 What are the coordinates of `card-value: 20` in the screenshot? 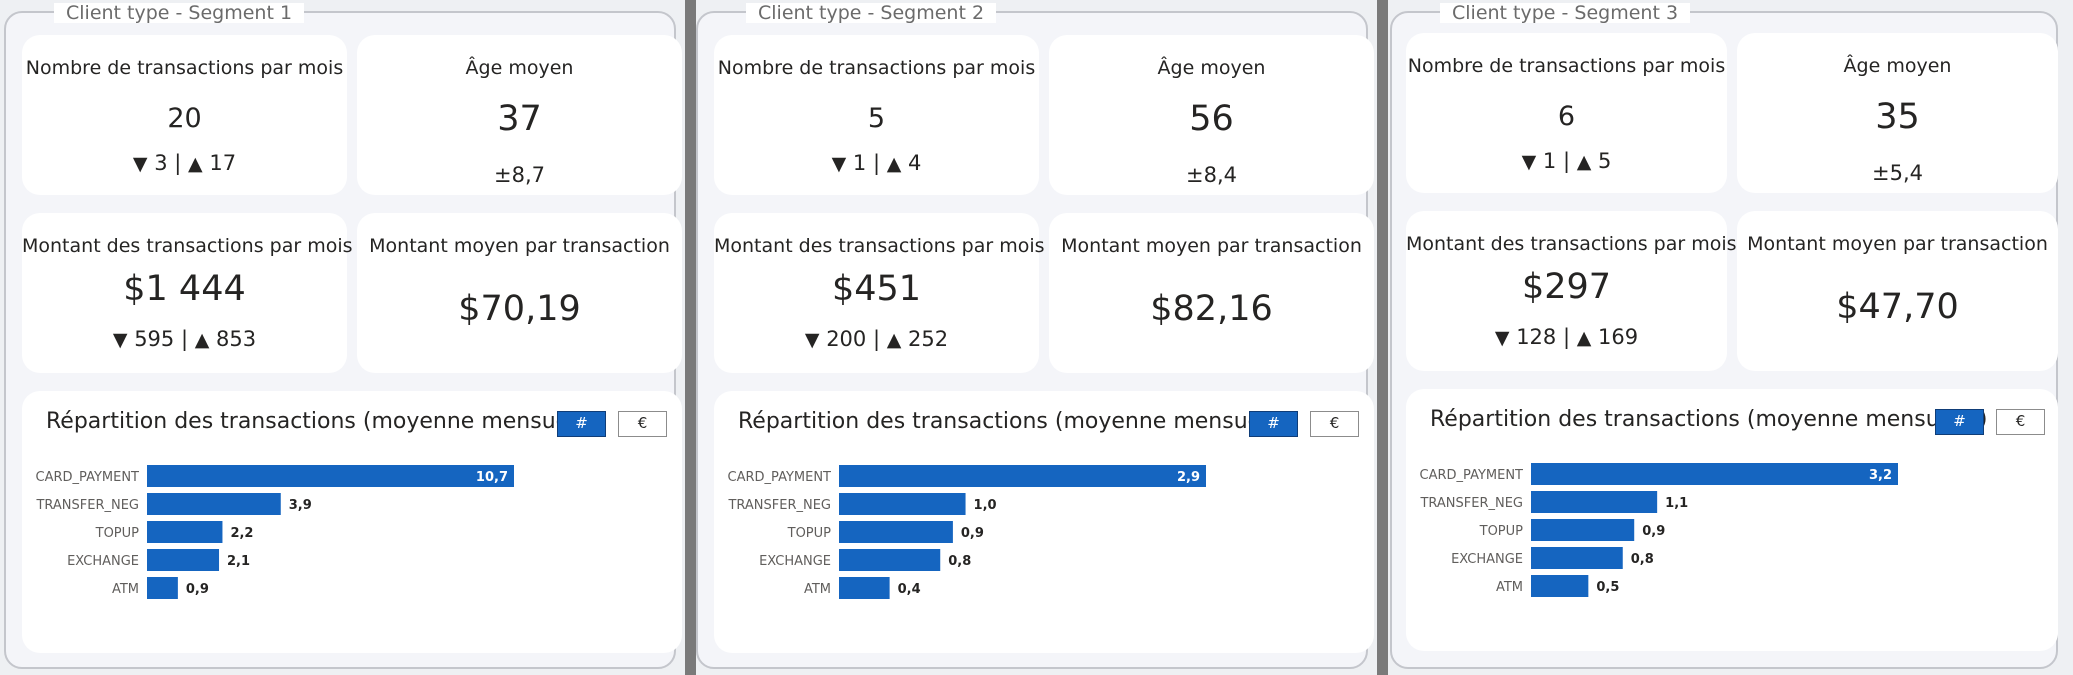 It's located at (184, 118).